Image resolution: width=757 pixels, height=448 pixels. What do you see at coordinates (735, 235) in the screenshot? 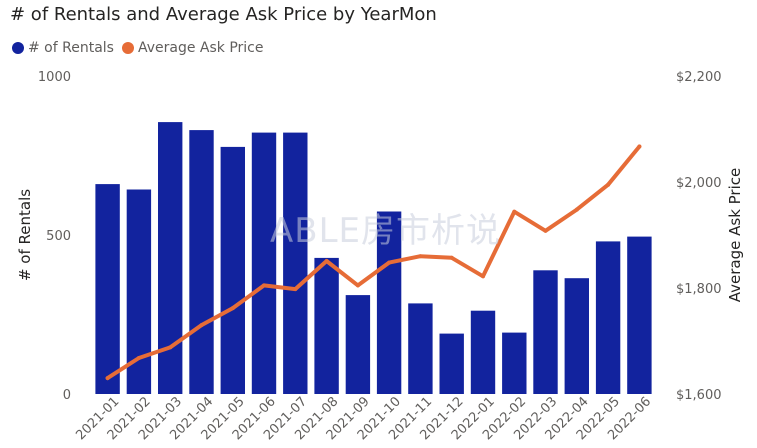
I see `y-right-axis-title: Average Ask Price` at bounding box center [735, 235].